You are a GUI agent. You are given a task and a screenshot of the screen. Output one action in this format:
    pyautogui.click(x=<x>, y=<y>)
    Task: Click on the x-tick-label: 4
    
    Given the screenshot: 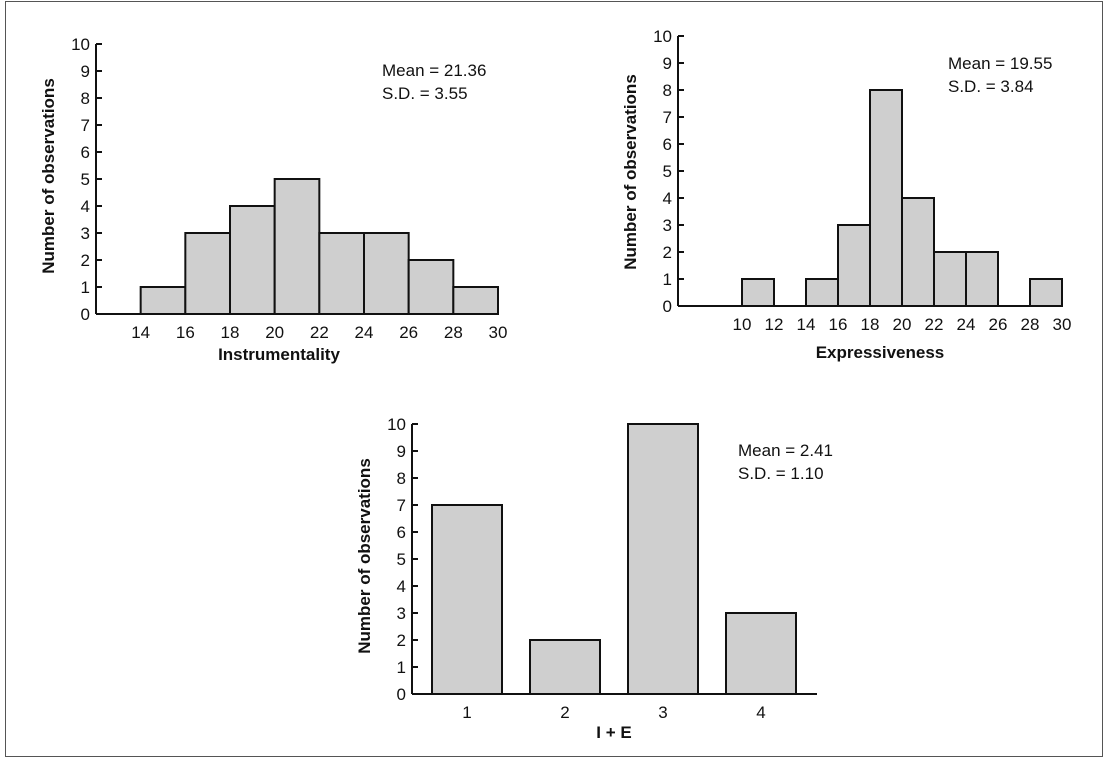 What is the action you would take?
    pyautogui.click(x=760, y=712)
    